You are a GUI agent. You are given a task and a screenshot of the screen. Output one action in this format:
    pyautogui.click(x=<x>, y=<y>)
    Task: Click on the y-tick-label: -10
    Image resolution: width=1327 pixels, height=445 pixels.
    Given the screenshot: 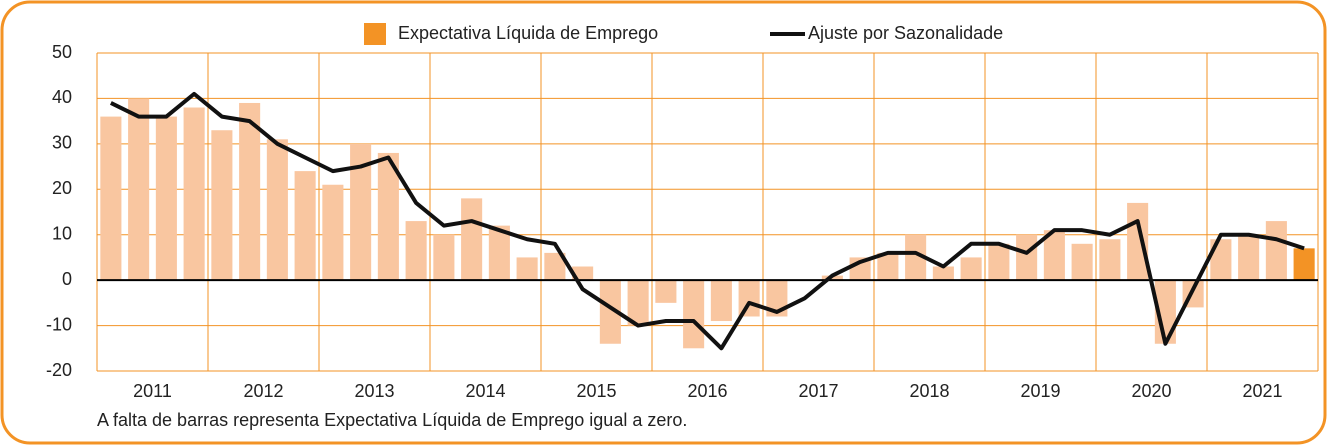 What is the action you would take?
    pyautogui.click(x=59, y=324)
    